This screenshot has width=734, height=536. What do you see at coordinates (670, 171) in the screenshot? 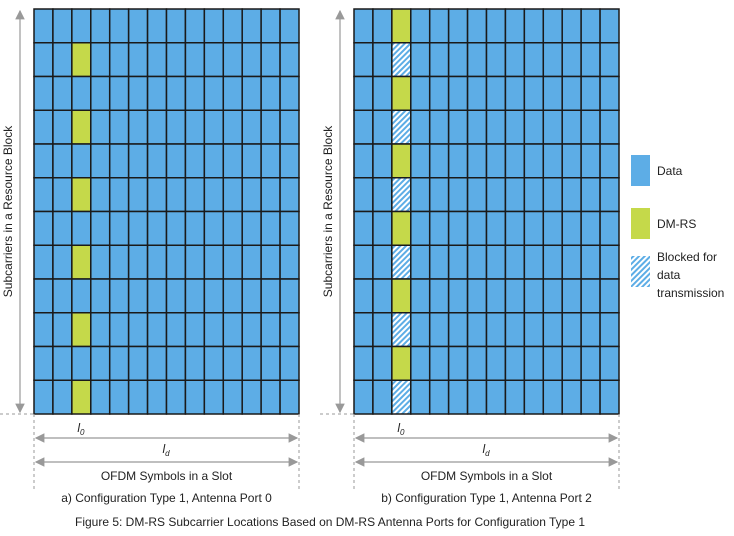
I see `legend-label: Data` at bounding box center [670, 171].